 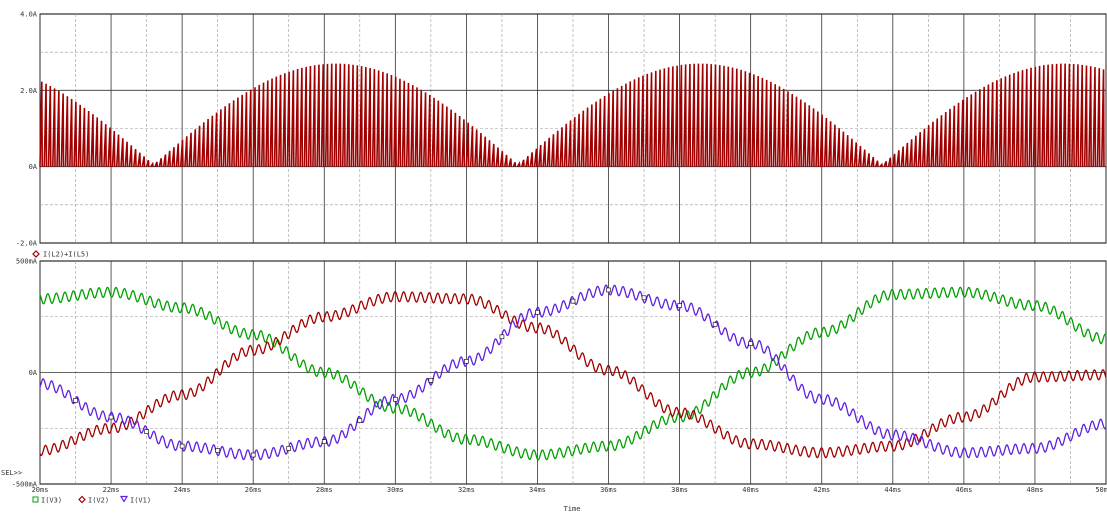 What do you see at coordinates (11, 473) in the screenshot?
I see `sel-marker-label: SEL>>` at bounding box center [11, 473].